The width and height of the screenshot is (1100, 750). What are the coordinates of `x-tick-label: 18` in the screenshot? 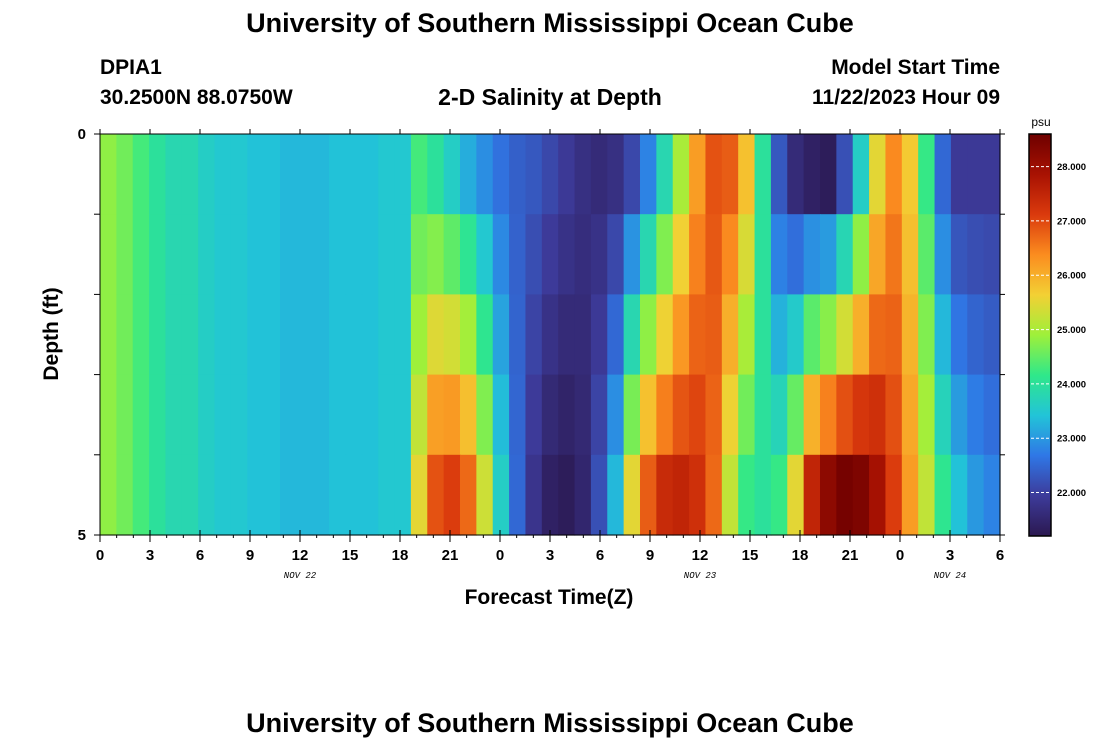 It's located at (800, 555).